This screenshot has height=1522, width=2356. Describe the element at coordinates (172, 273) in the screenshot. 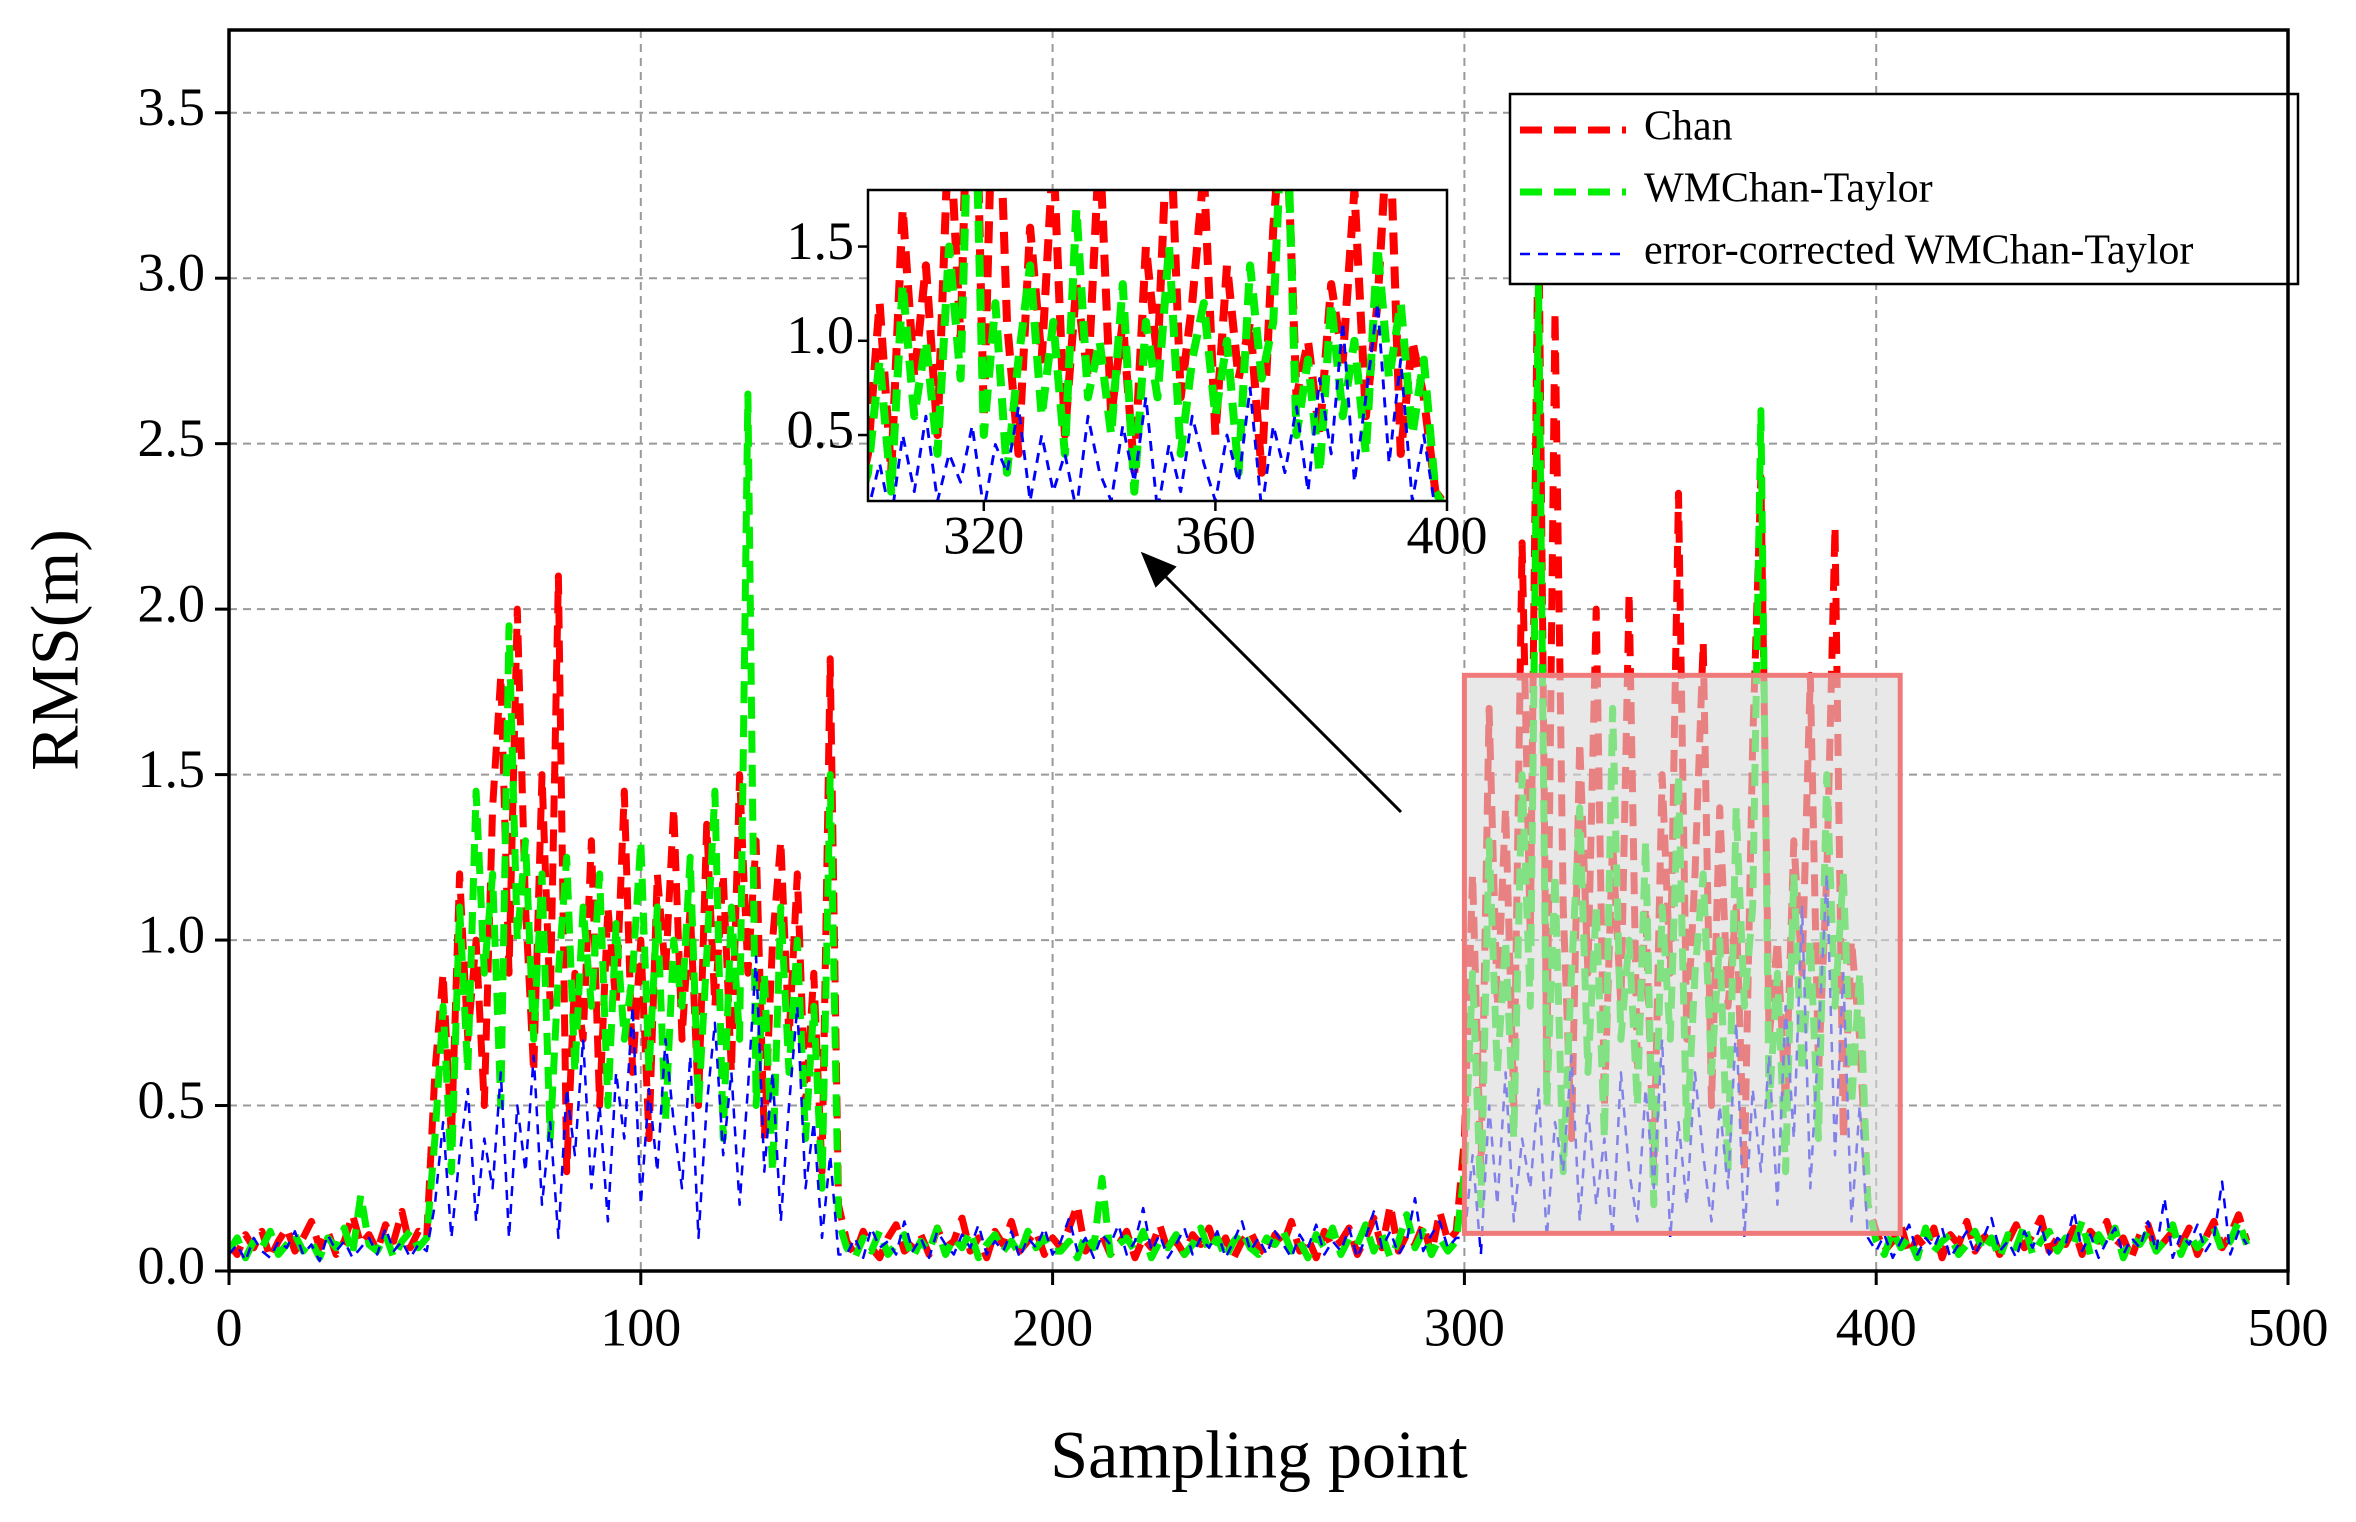

I see `y-tick-label: 3.0` at that location.